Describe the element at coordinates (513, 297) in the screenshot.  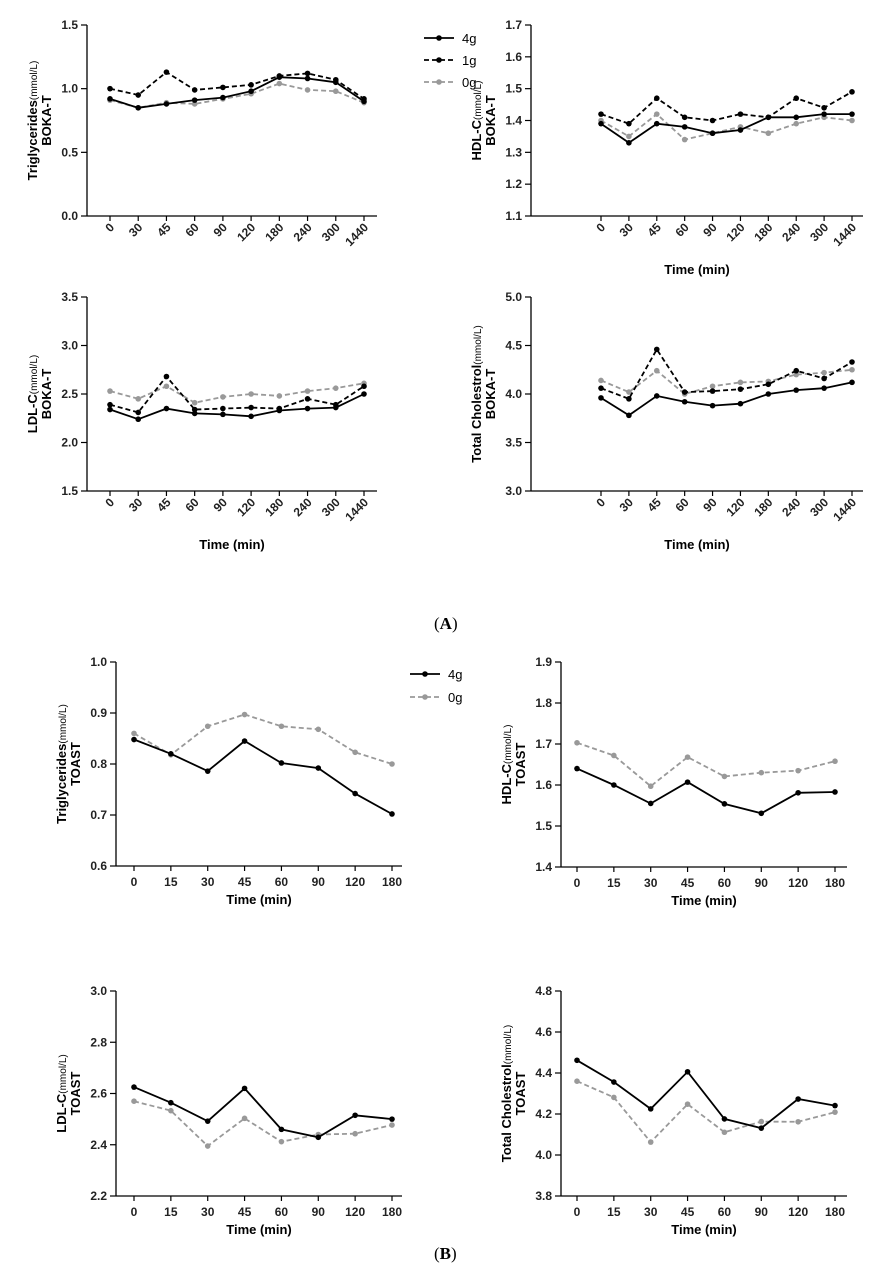
I see `y-tick-label: 5.0` at that location.